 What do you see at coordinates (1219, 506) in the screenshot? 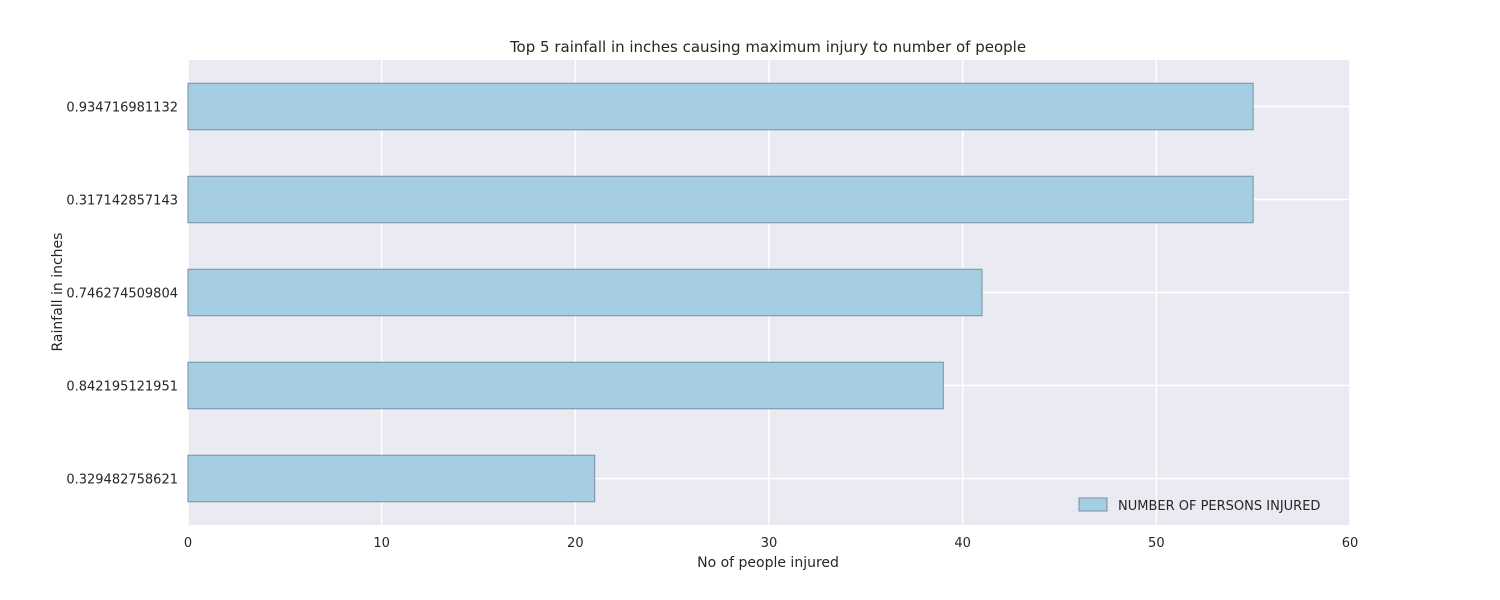
I see `legend-label: NUMBER OF PERSONS INJURED` at bounding box center [1219, 506].